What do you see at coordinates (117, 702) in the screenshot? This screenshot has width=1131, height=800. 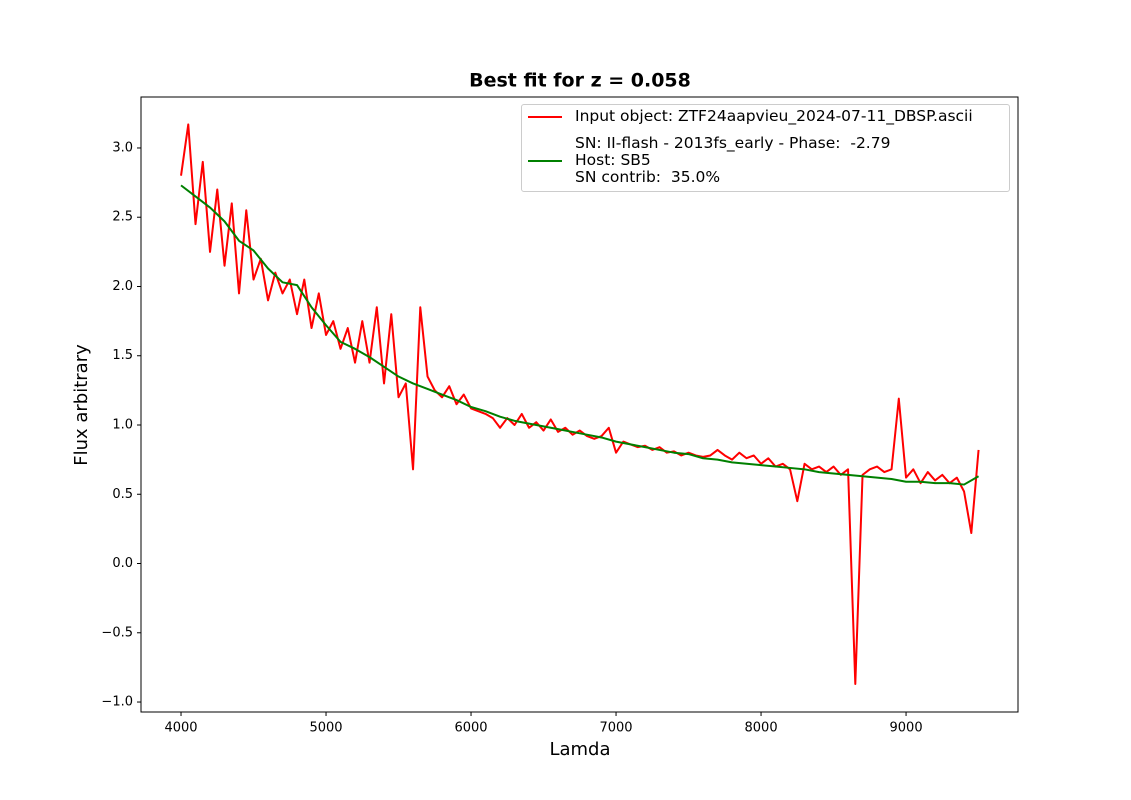 I see `y-tick-label: −1.0` at bounding box center [117, 702].